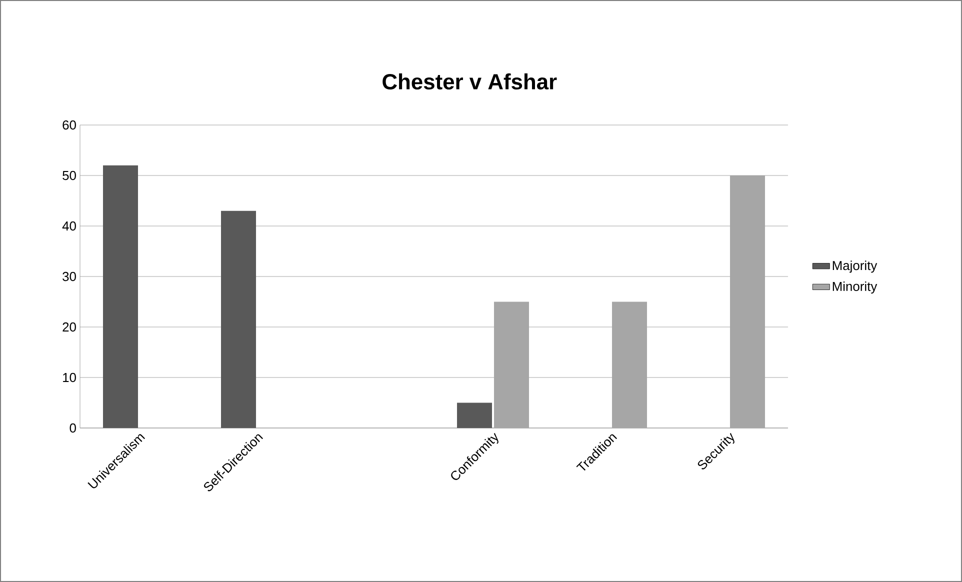 The height and width of the screenshot is (582, 962). I want to click on y-tick-label: 40, so click(69, 226).